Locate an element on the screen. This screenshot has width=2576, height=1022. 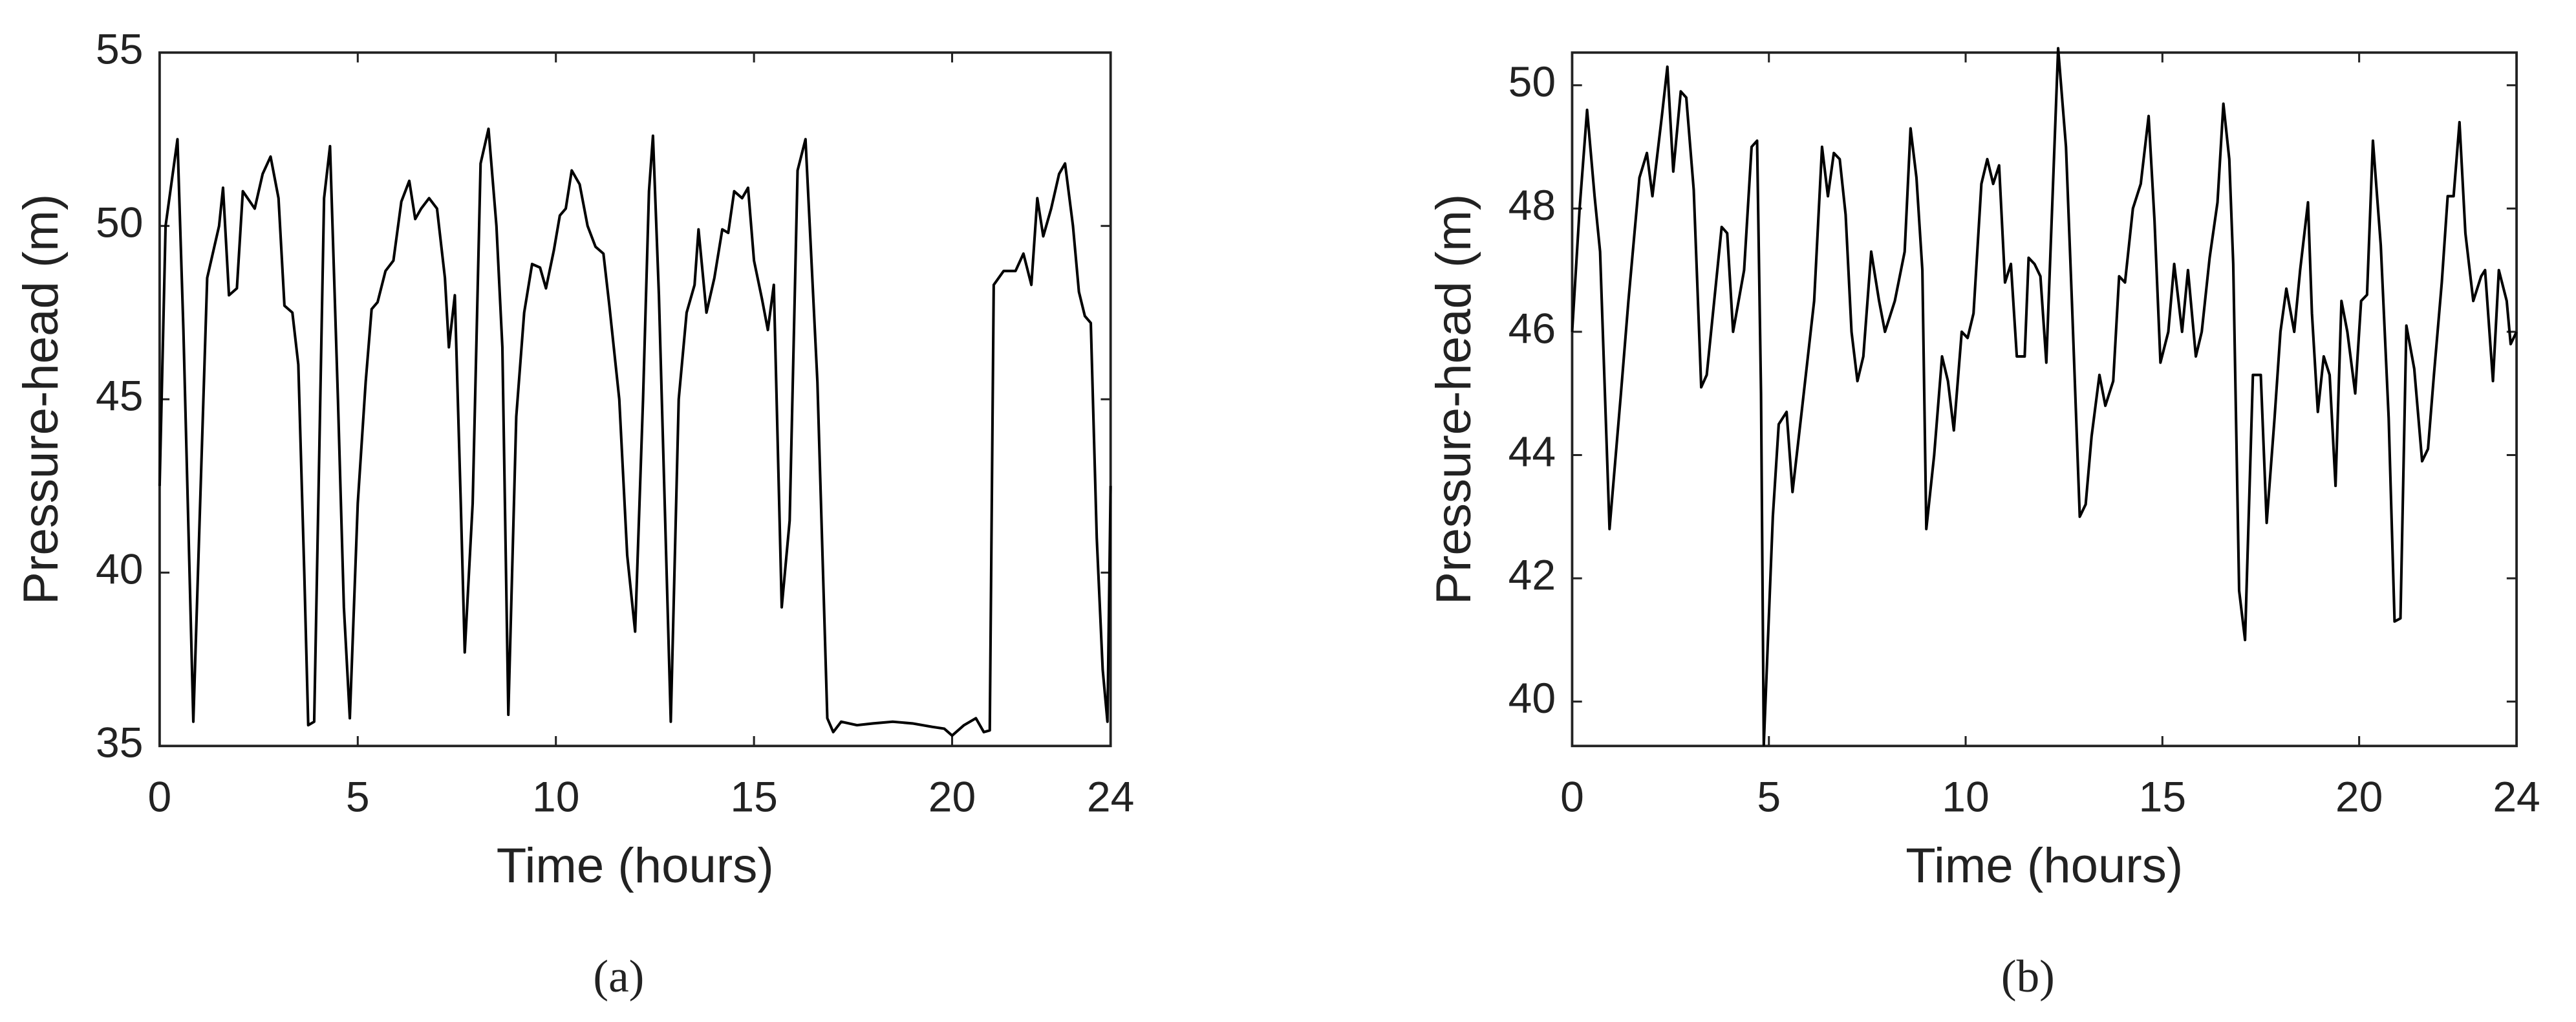
caption: (b) is located at coordinates (2028, 976).